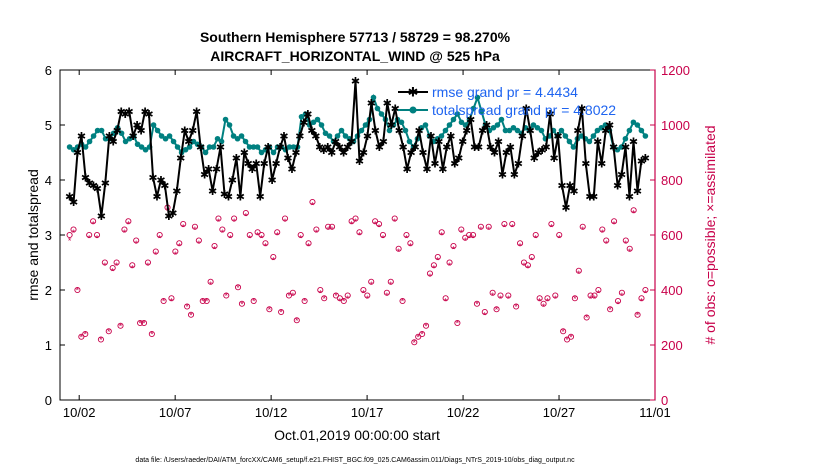  Describe the element at coordinates (672, 290) in the screenshot. I see `y-tick-label-right: 400` at that location.